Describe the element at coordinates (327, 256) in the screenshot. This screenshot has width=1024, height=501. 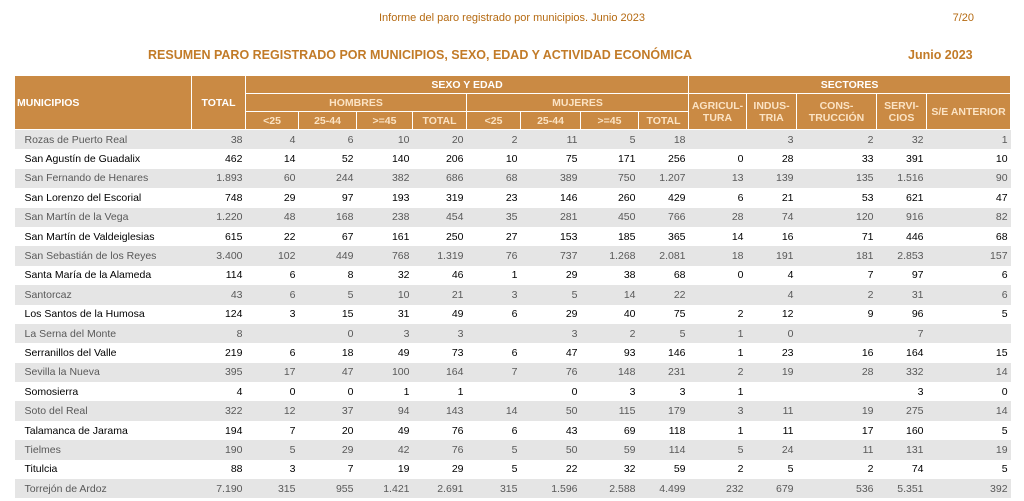
I see `table-cell: 449` at that location.